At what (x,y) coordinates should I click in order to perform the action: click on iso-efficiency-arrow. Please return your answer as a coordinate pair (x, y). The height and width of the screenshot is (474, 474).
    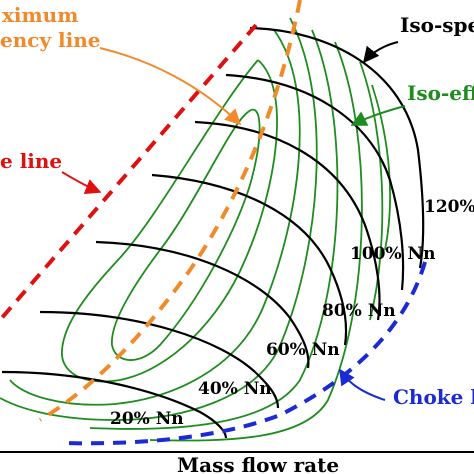
    Looking at the image, I should click on (378, 115).